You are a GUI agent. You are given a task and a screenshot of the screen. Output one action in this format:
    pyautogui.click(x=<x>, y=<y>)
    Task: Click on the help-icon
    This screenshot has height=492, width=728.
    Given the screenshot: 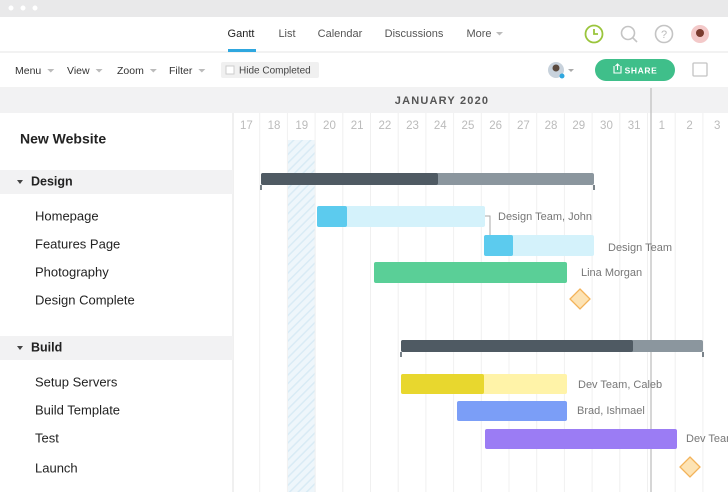 What is the action you would take?
    pyautogui.click(x=664, y=34)
    